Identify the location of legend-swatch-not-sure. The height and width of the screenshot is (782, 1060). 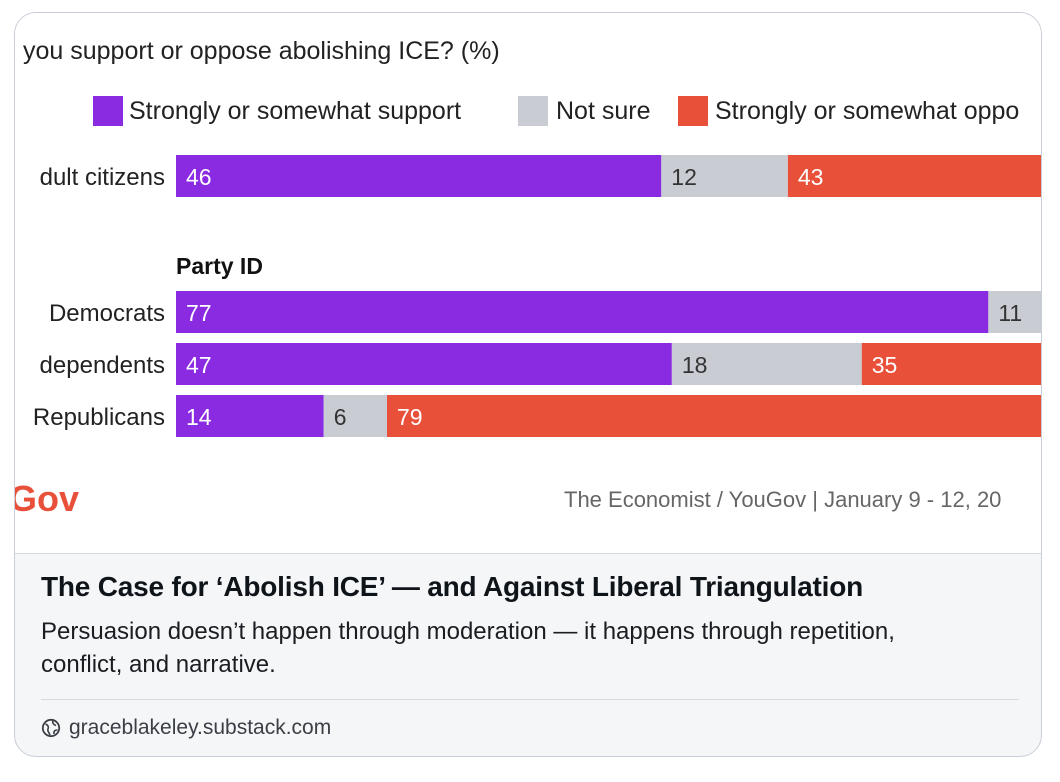
(533, 111).